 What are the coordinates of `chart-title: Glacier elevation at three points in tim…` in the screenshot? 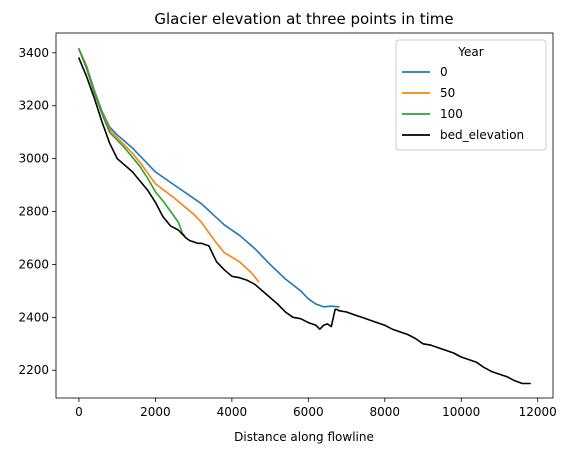 It's located at (303, 19).